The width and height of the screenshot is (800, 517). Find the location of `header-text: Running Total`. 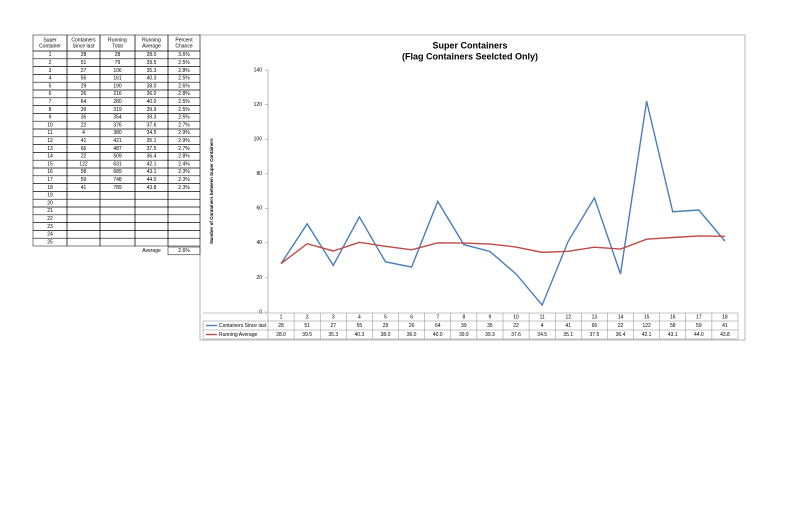

header-text: Running Total is located at coordinates (117, 44).